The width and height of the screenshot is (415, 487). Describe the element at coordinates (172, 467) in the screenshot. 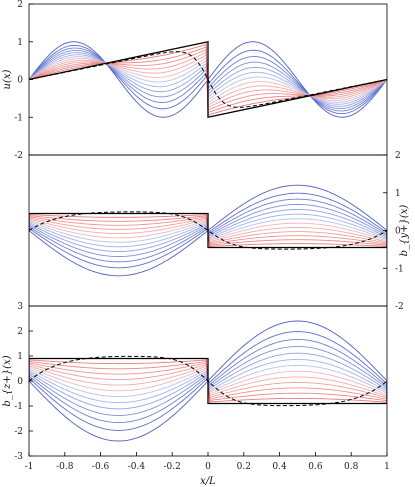

I see `x-tick-label: -0.2` at that location.